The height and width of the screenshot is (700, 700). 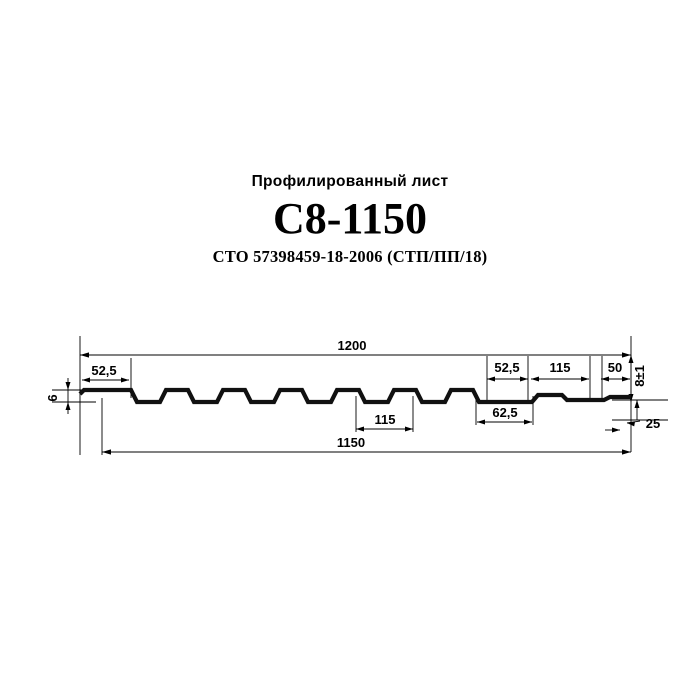 I want to click on dim-label-6: 6, so click(x=52, y=397).